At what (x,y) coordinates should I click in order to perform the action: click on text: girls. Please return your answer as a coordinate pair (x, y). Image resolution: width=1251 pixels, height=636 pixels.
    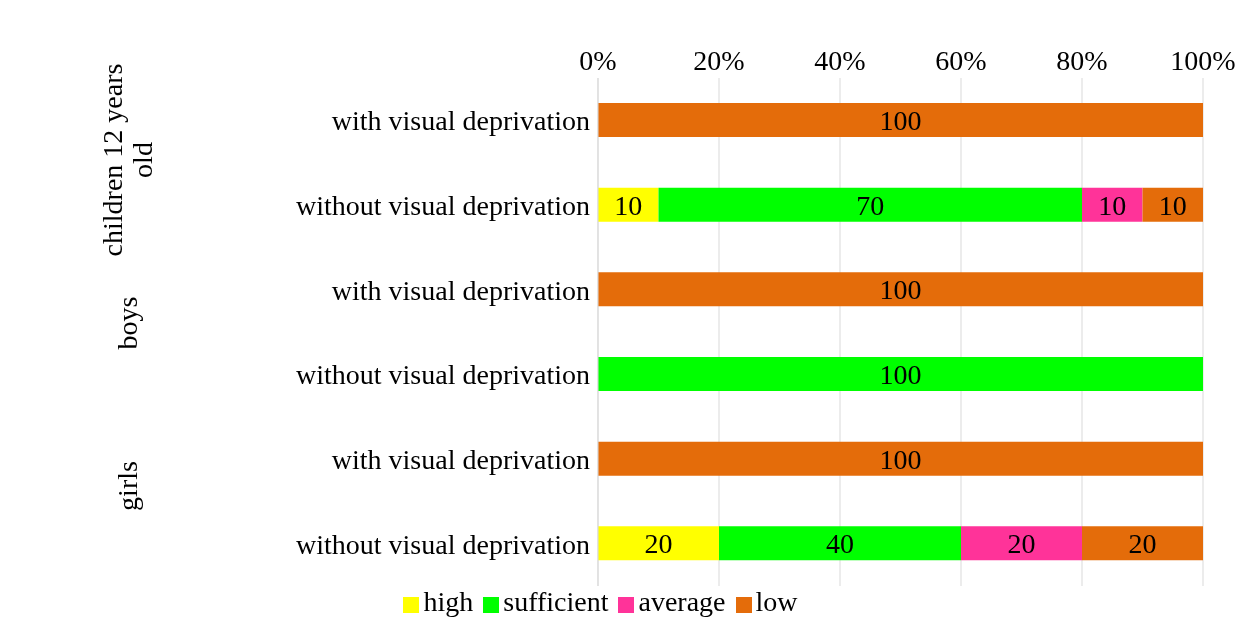
    Looking at the image, I should click on (127, 487).